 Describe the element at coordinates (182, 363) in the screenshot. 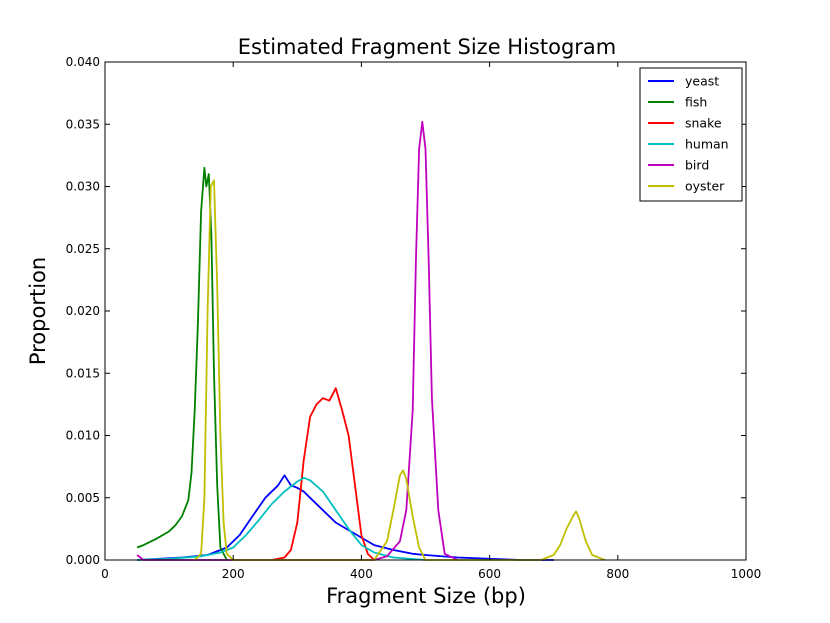

I see `series-line-fish` at that location.